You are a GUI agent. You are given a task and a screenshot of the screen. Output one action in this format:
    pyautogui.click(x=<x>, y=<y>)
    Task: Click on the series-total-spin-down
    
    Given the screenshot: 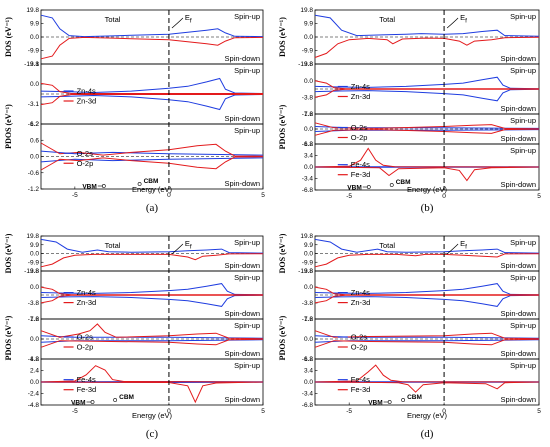 What is the action you would take?
    pyautogui.click(x=427, y=47)
    